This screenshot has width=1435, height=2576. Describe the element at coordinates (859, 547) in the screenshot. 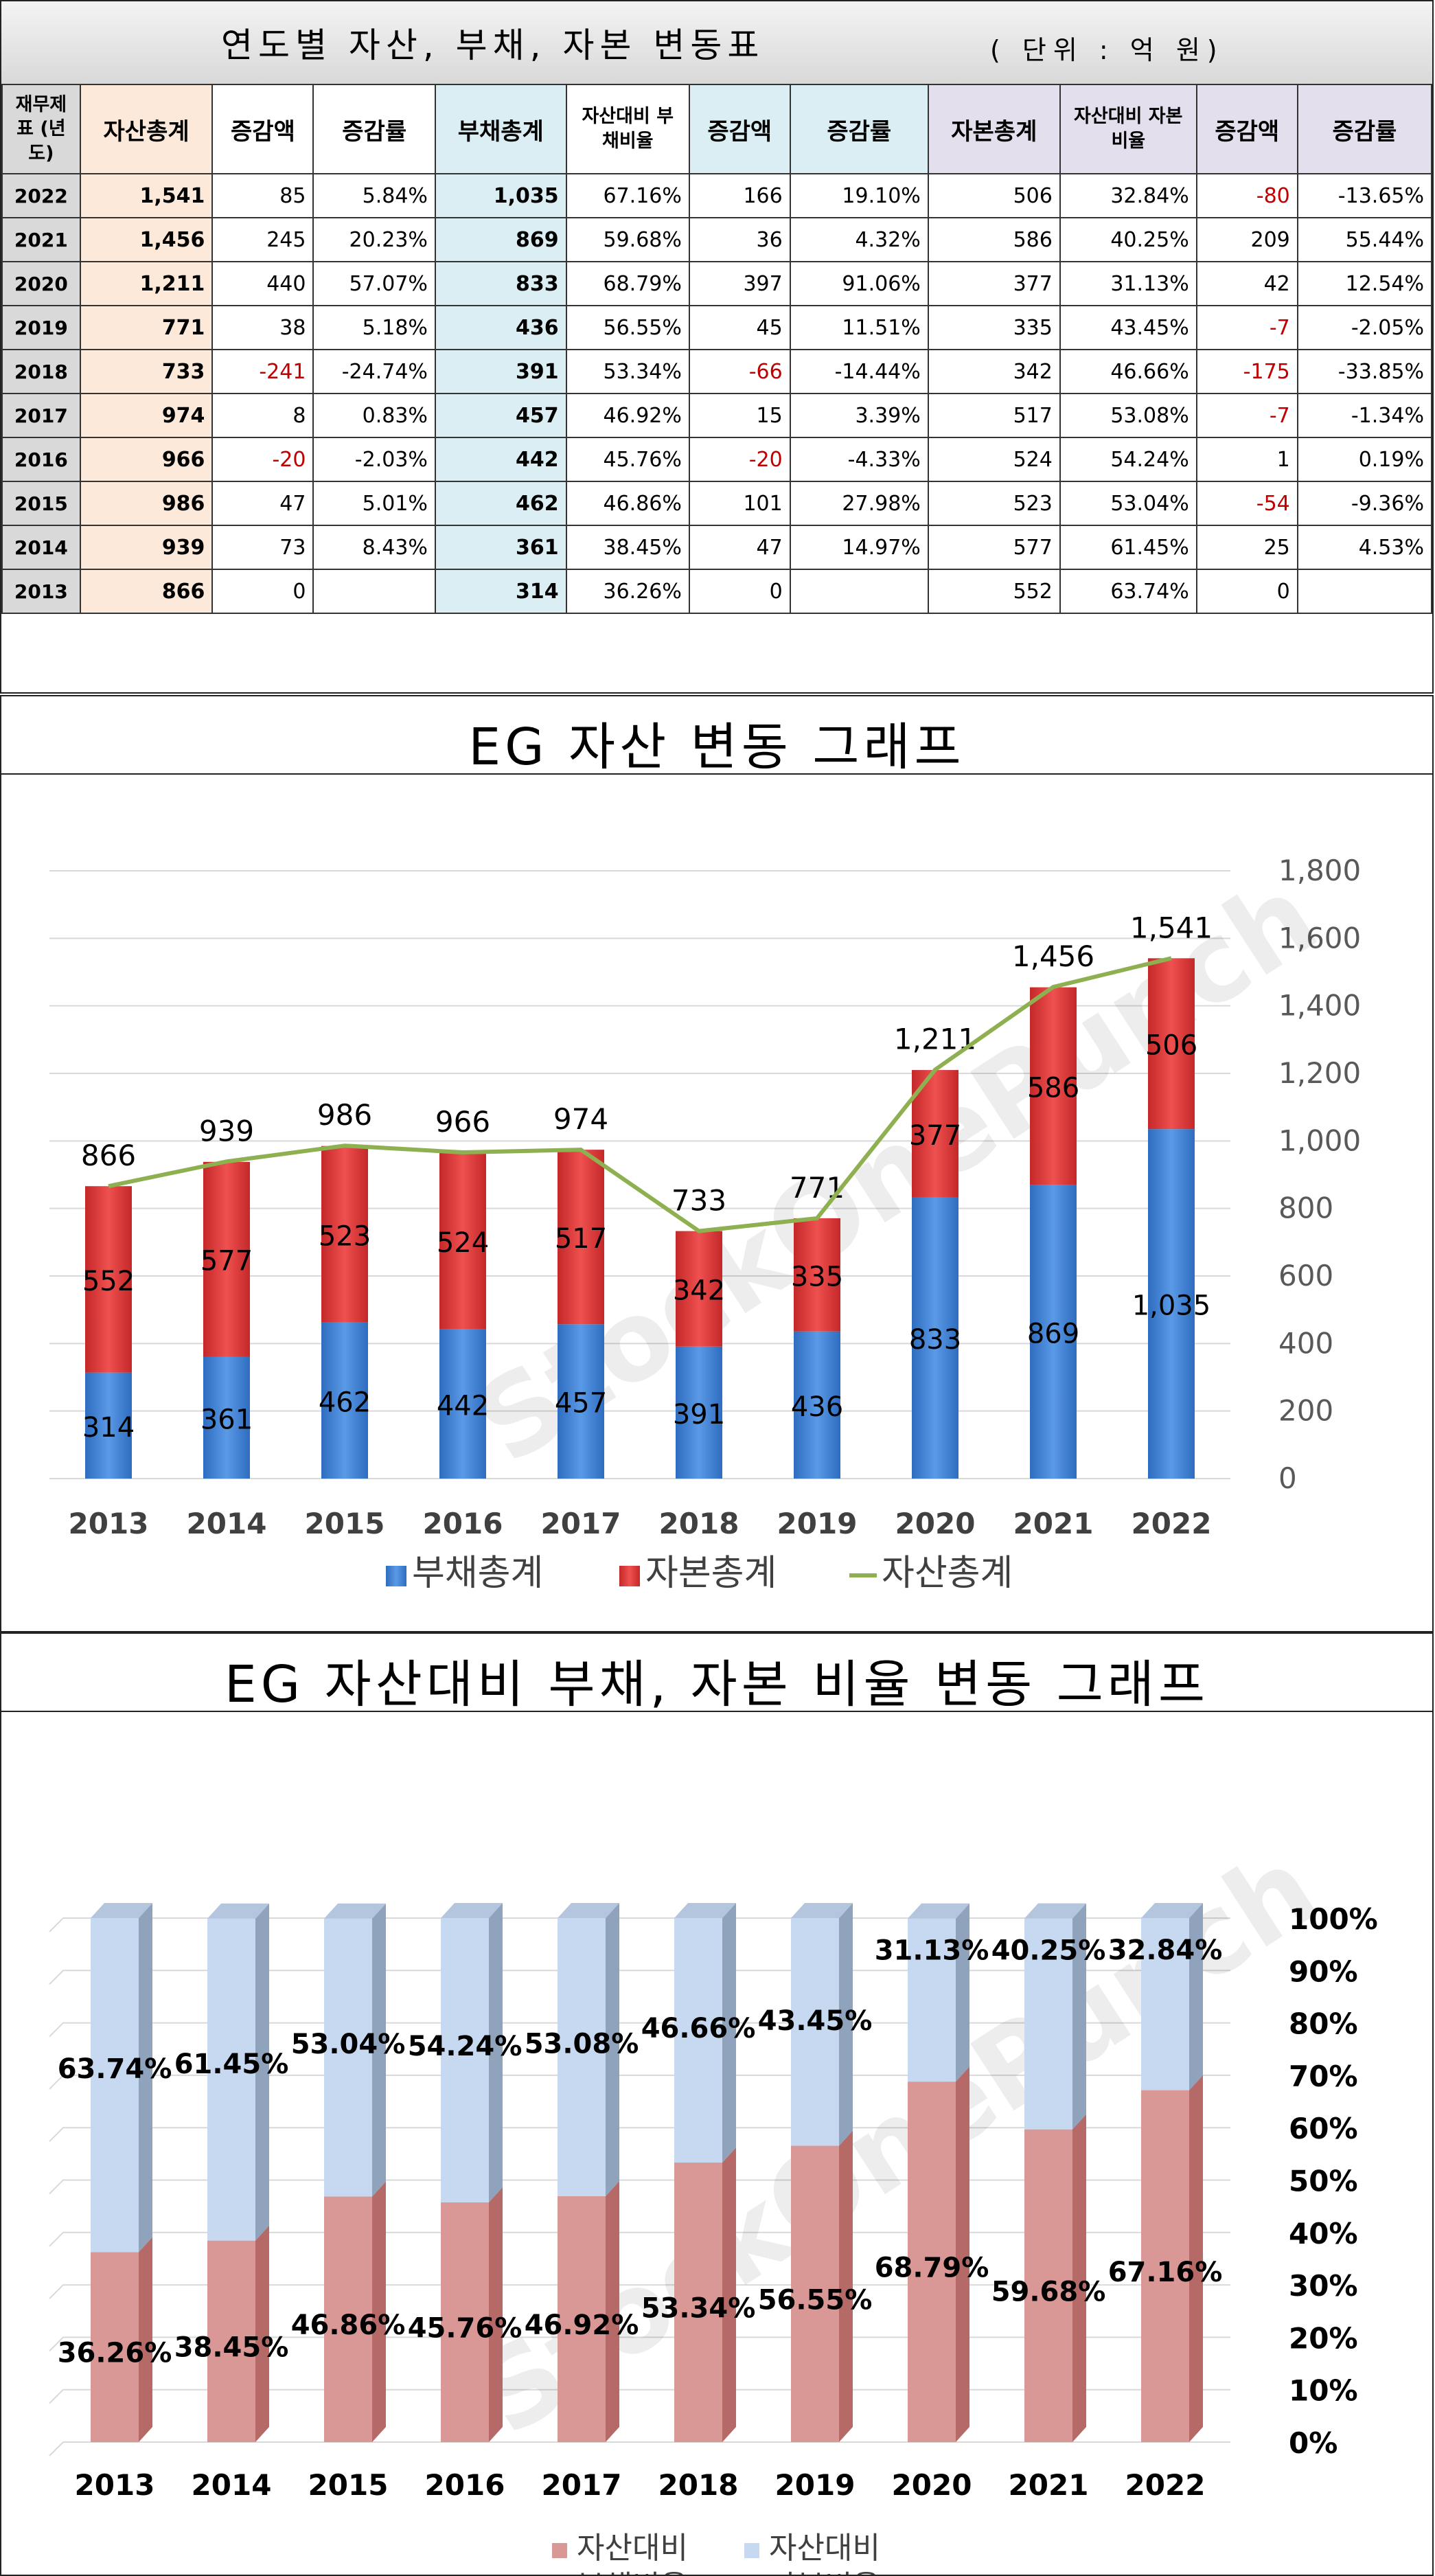

I see `cell-debt-rate: 14.97%` at that location.